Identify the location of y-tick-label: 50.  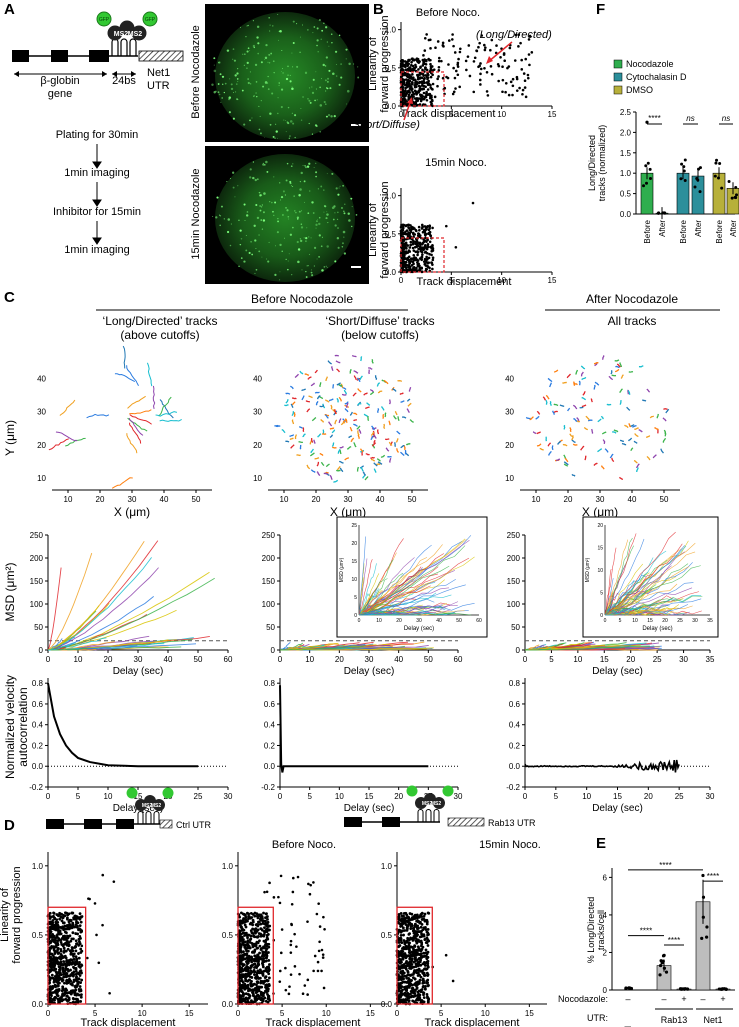
(270, 627).